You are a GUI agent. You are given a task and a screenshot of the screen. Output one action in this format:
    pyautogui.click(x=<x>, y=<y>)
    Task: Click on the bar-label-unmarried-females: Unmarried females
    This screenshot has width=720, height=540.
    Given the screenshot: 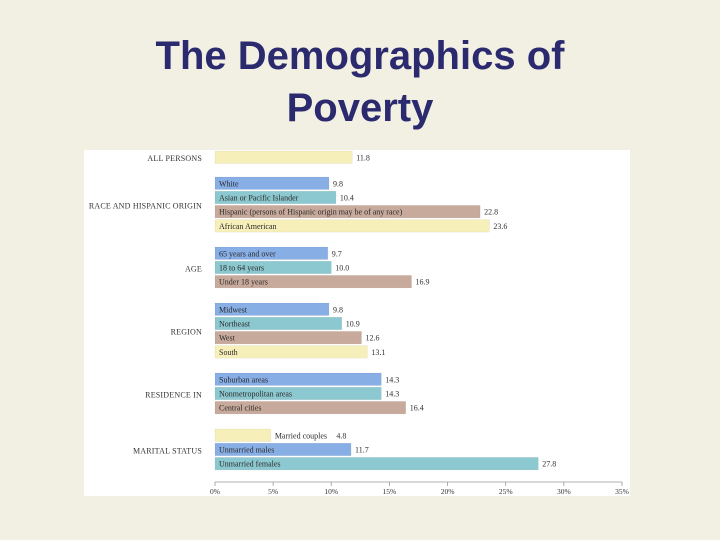 What is the action you would take?
    pyautogui.click(x=250, y=464)
    